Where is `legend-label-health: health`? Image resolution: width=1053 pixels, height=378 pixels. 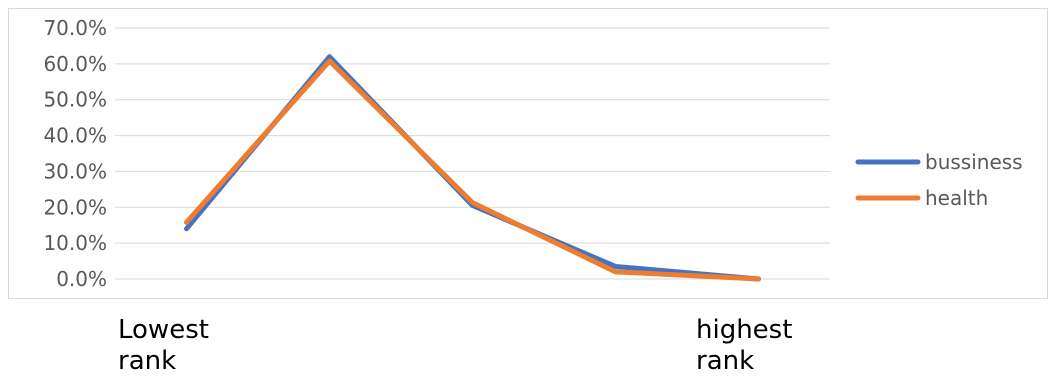 legend-label-health: health is located at coordinates (956, 198).